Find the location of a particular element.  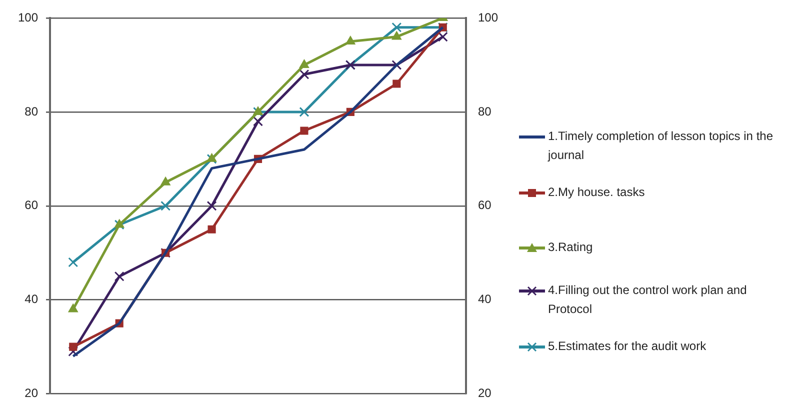

y2-tick-label: 20 is located at coordinates (485, 393).